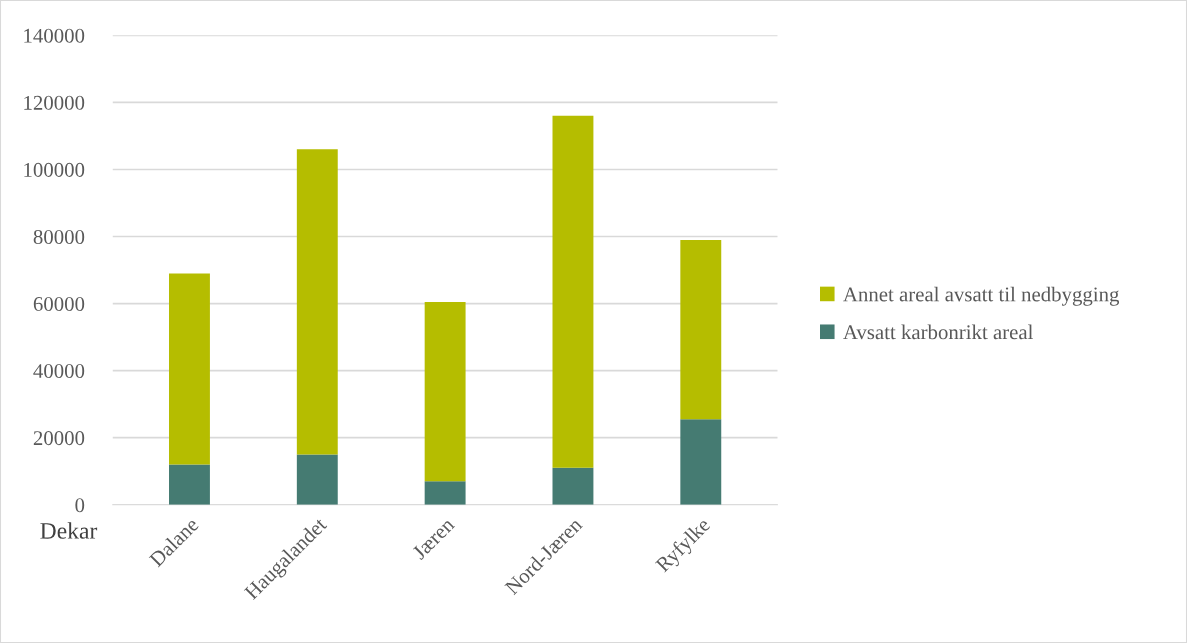  What do you see at coordinates (80, 505) in the screenshot?
I see `y-tick-label: 0` at bounding box center [80, 505].